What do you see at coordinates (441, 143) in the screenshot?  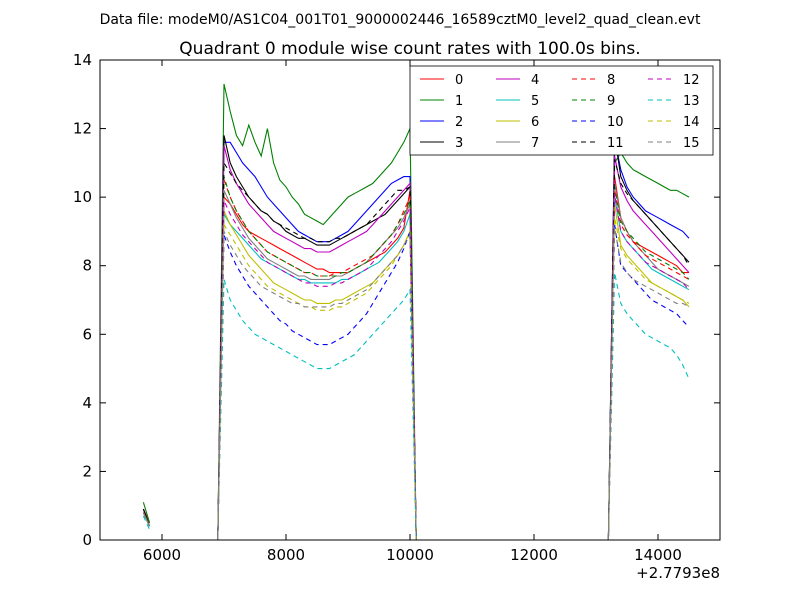 I see `legend-item-3: 3` at bounding box center [441, 143].